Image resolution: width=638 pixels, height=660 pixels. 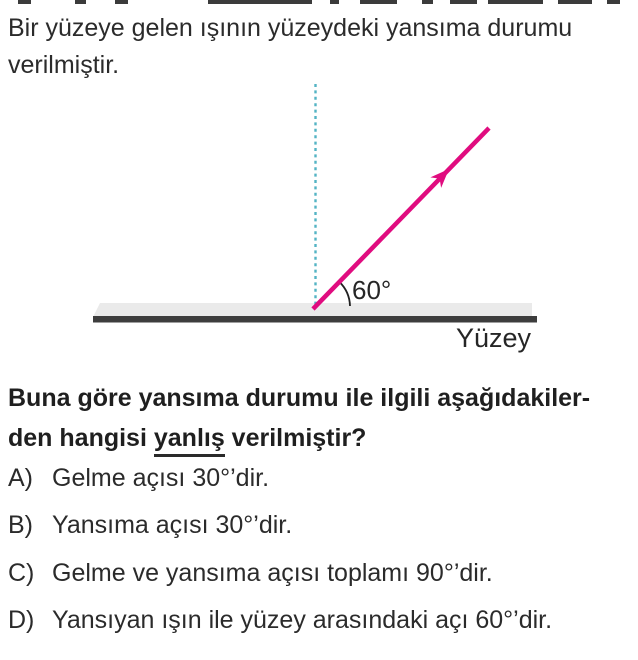 I want to click on option-a: A) Gelme açısı 30°’dir., so click(x=138, y=478).